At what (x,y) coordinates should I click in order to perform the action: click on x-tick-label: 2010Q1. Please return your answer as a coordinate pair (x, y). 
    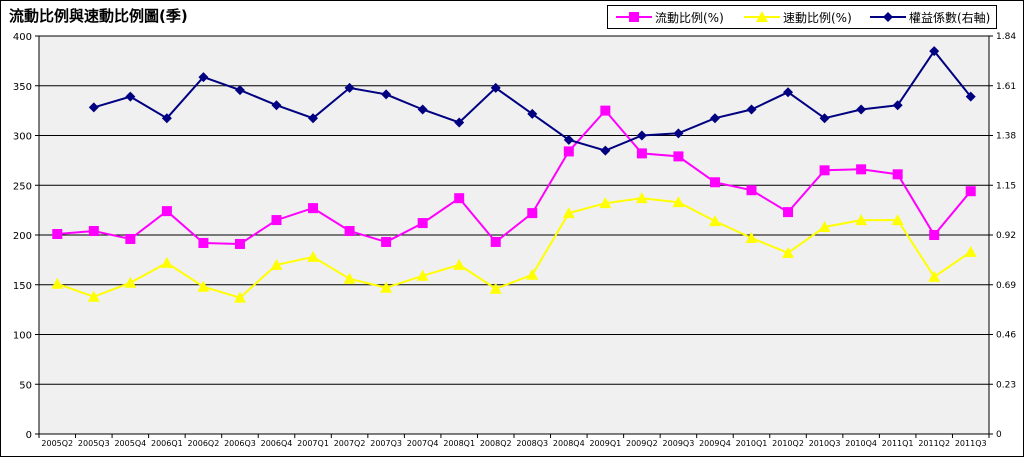
    Looking at the image, I should click on (752, 443).